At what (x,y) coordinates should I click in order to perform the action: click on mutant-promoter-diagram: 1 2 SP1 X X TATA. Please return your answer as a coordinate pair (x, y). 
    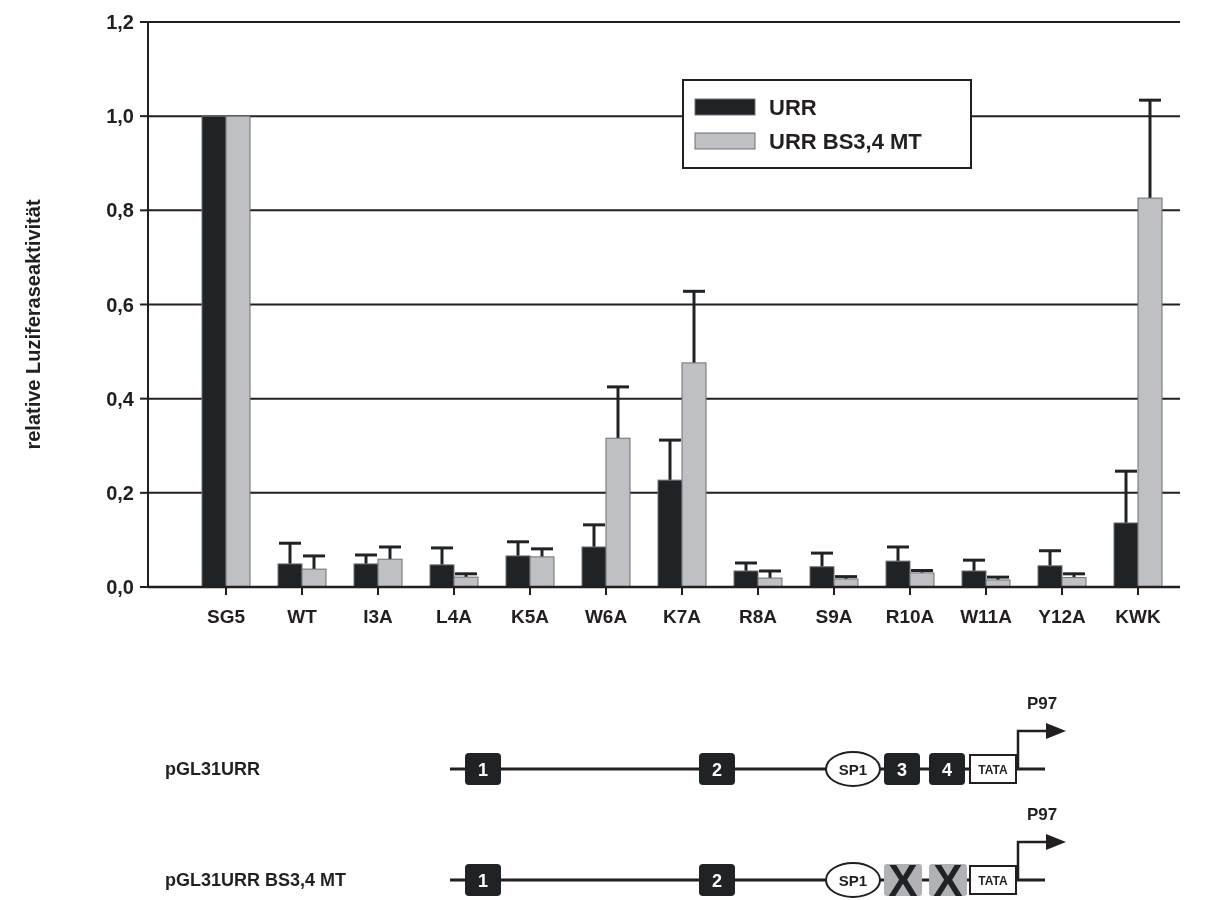
    Looking at the image, I should click on (758, 867).